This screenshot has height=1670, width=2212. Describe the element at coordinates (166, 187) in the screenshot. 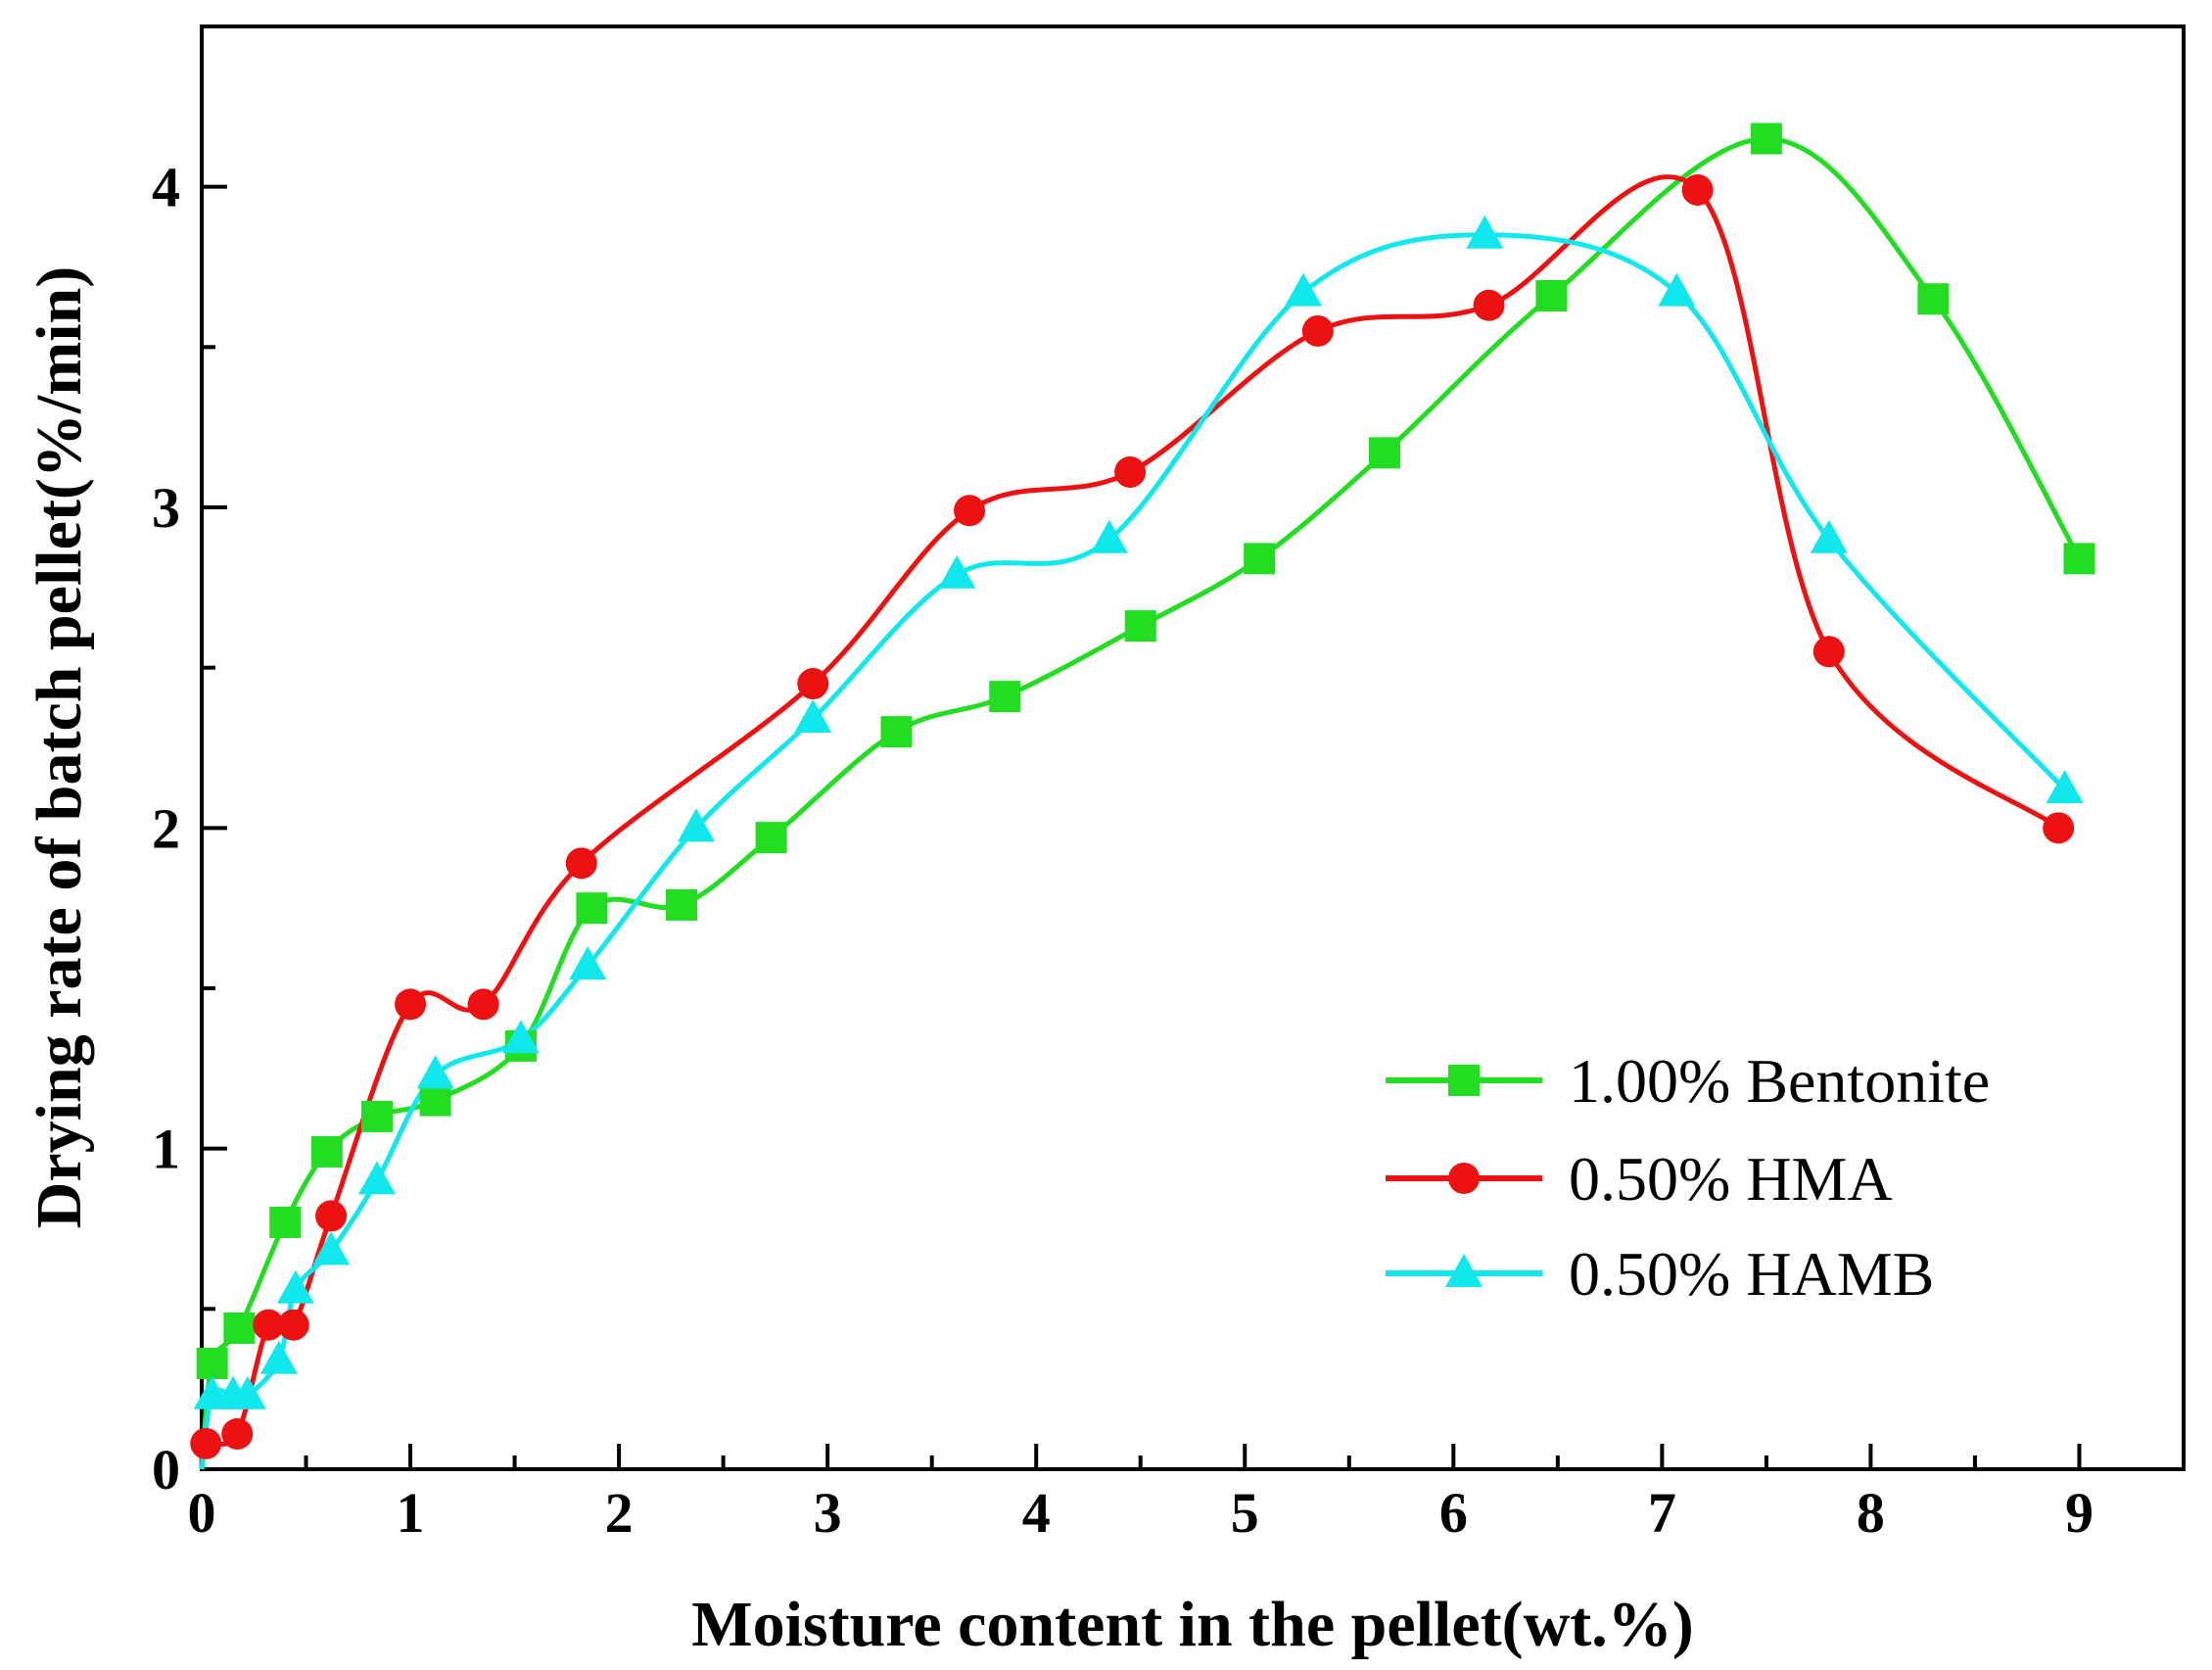

I see `y-tick-label: 4` at that location.